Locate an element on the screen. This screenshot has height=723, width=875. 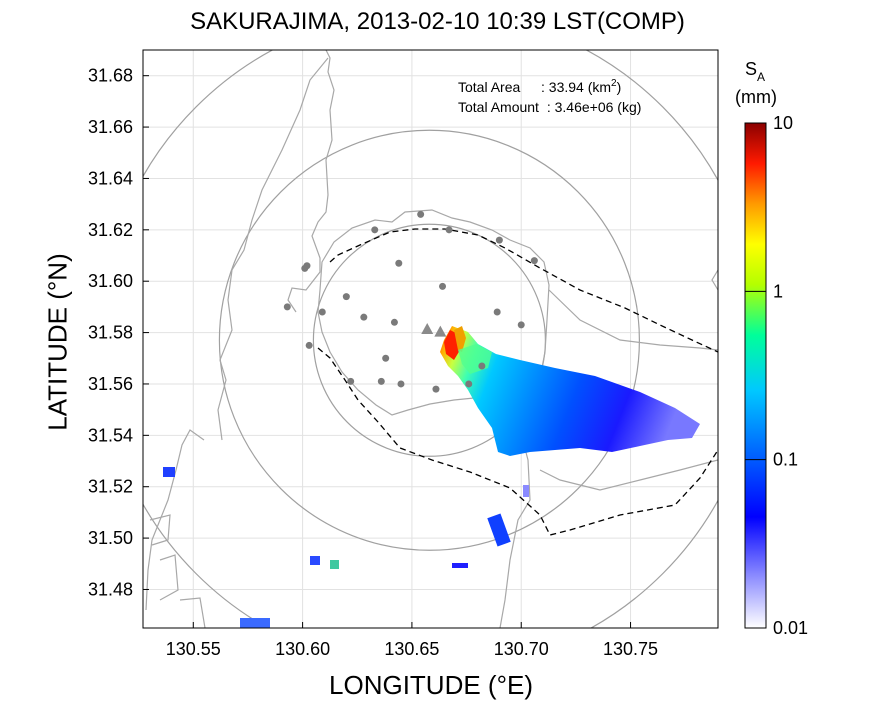
y-tick-label: 31.52 is located at coordinates (110, 487).